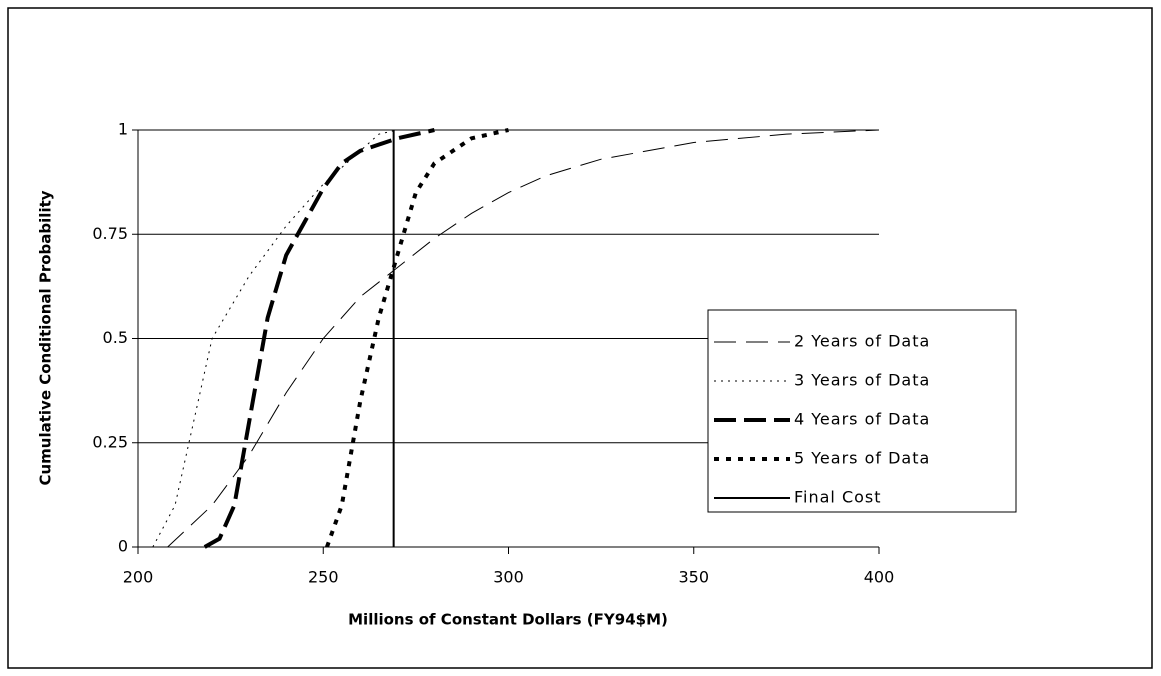 The height and width of the screenshot is (676, 1161). Describe the element at coordinates (123, 546) in the screenshot. I see `y-tick-label: 0` at that location.